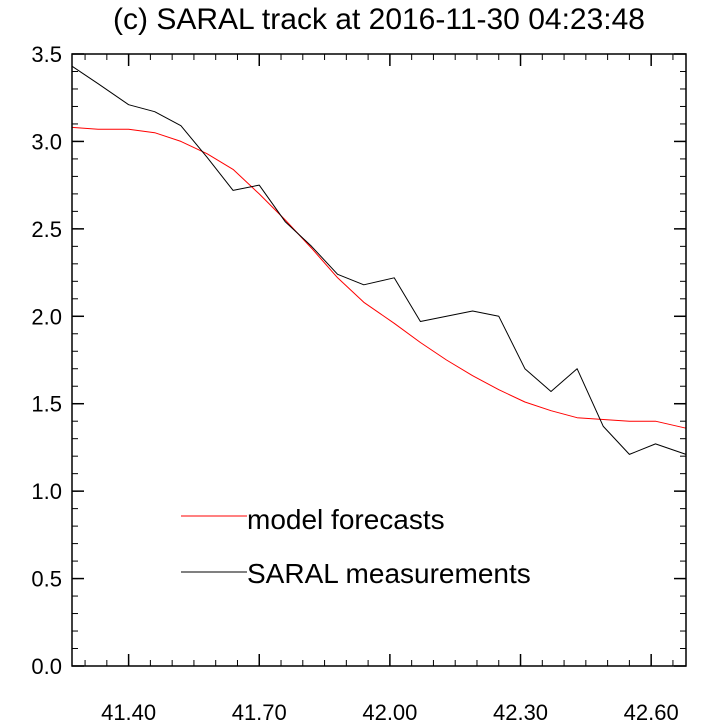  Describe the element at coordinates (46, 491) in the screenshot. I see `y-tick-label: 1.0` at that location.